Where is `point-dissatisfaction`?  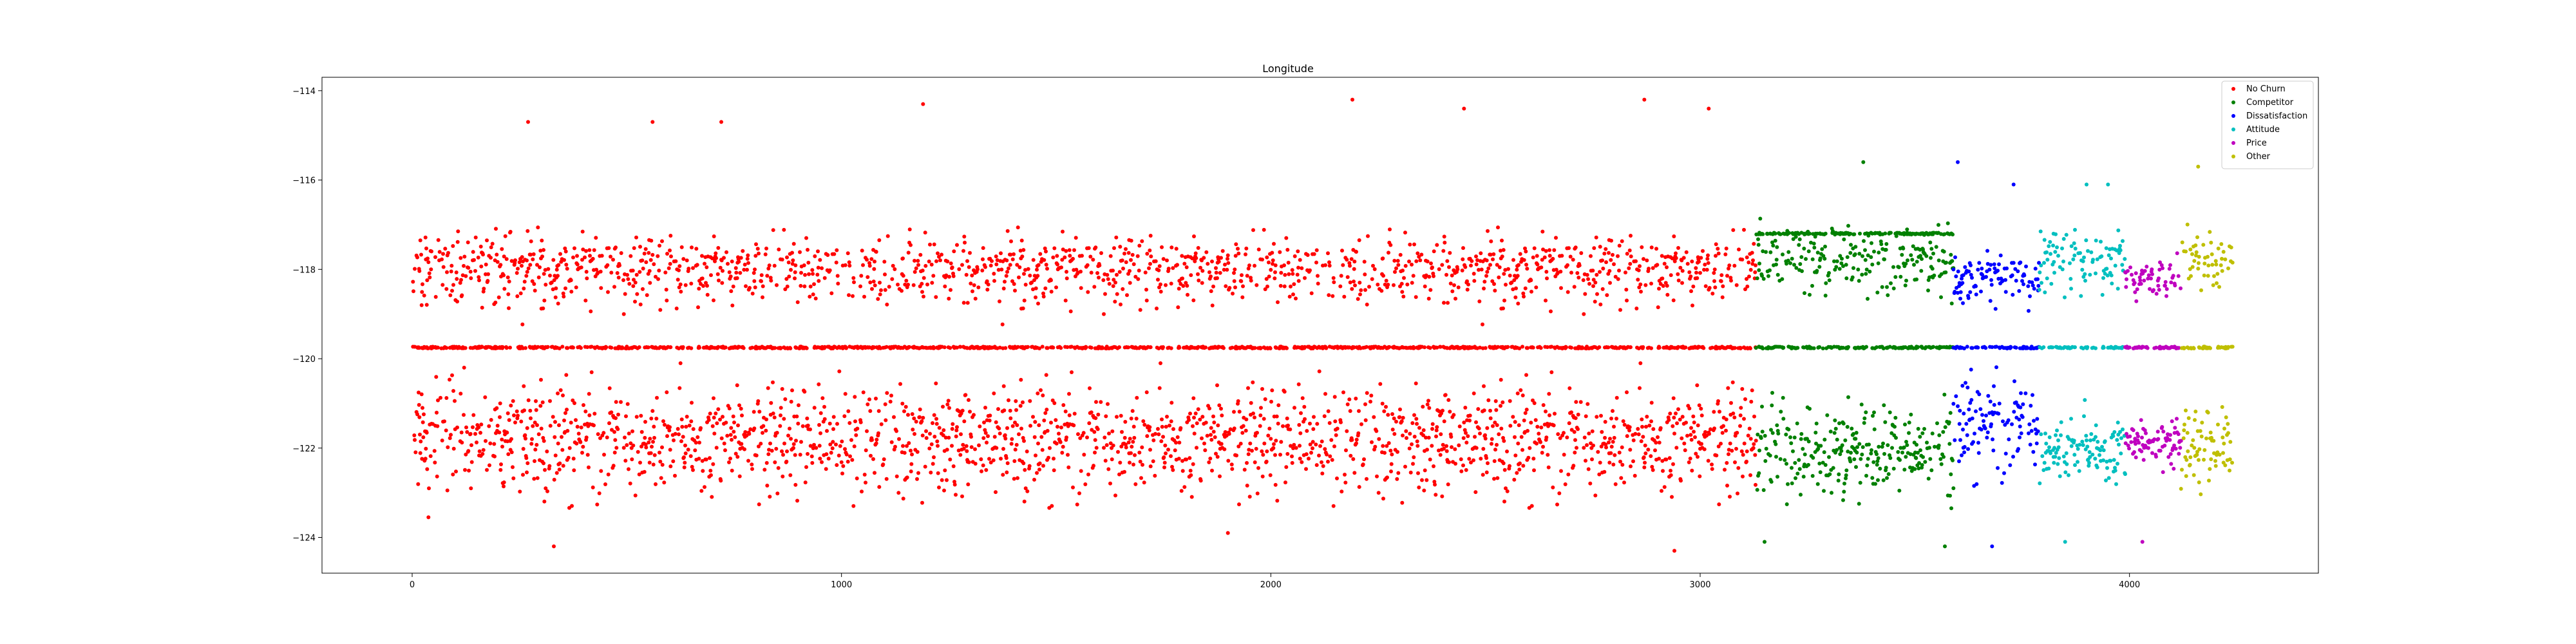 point-dissatisfaction is located at coordinates (1960, 440).